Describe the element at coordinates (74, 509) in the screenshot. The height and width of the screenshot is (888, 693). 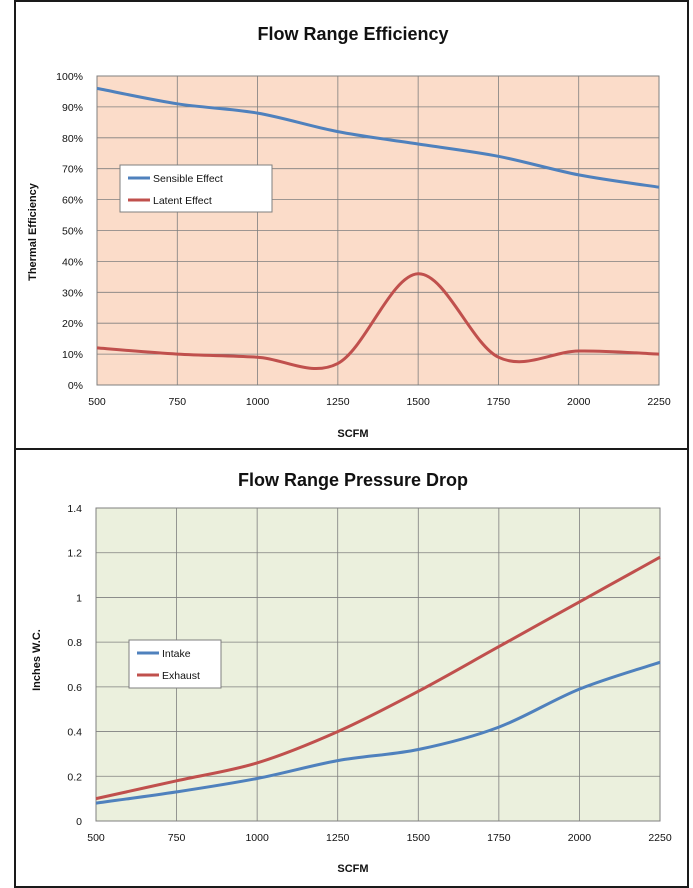
I see `y-tick-label: 1.4` at that location.